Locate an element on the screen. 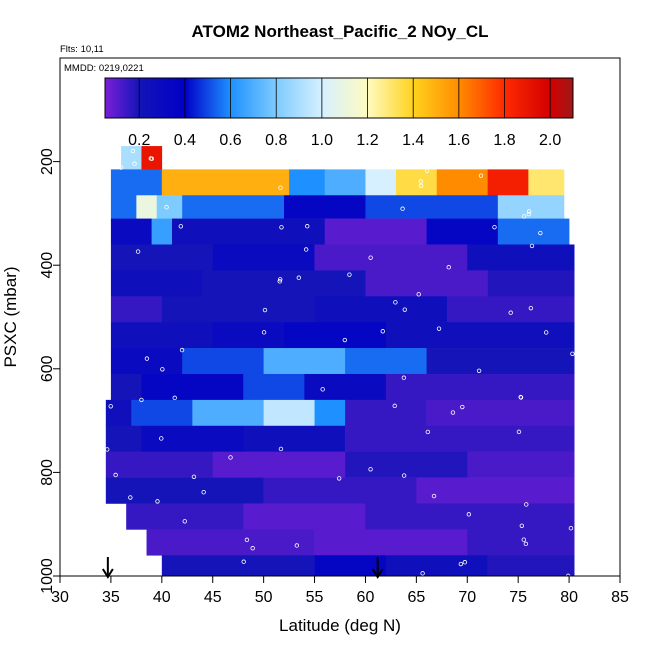 The height and width of the screenshot is (650, 650). y-tick-label: 400 is located at coordinates (47, 265).